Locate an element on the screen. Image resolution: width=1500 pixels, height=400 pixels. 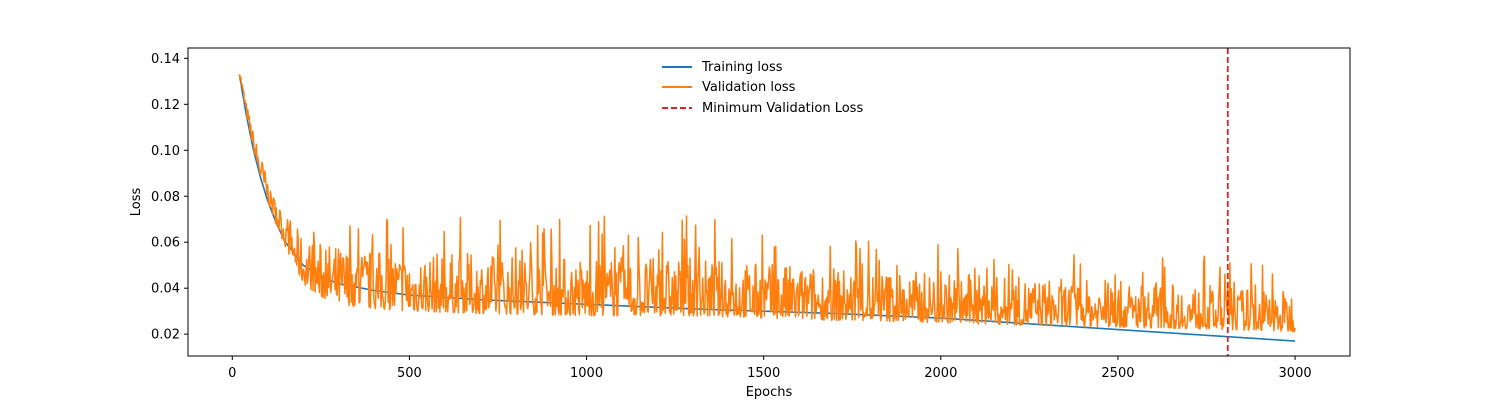
x-tick-label: 1000 is located at coordinates (586, 373).